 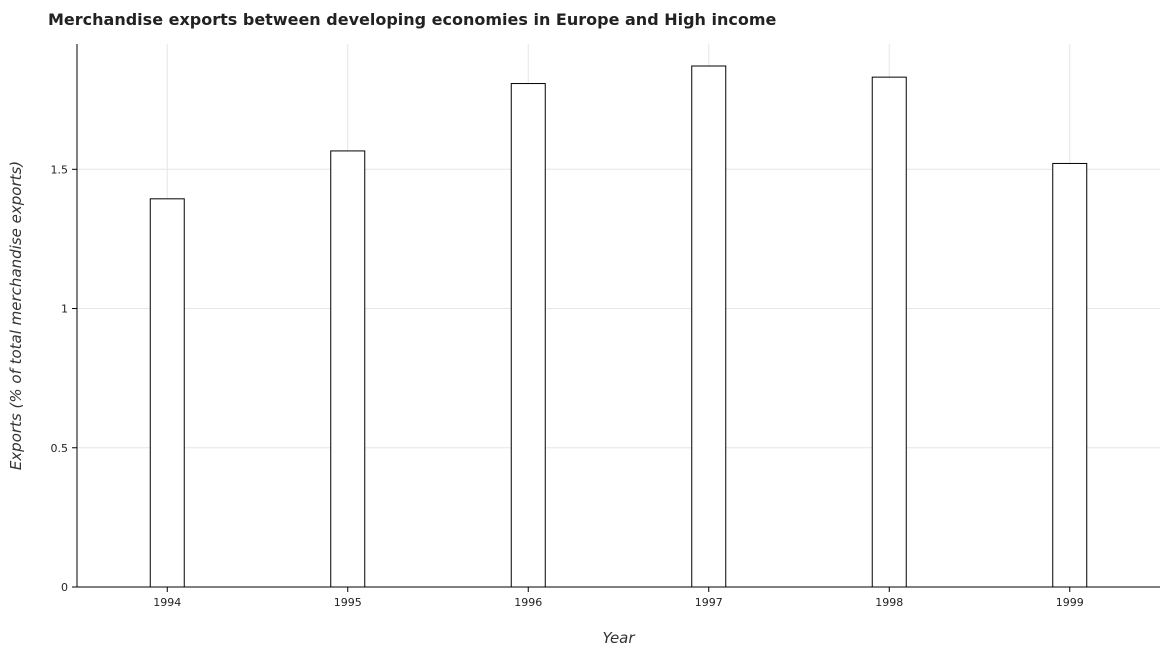 What do you see at coordinates (889, 602) in the screenshot?
I see `x-tick-label: 1998` at bounding box center [889, 602].